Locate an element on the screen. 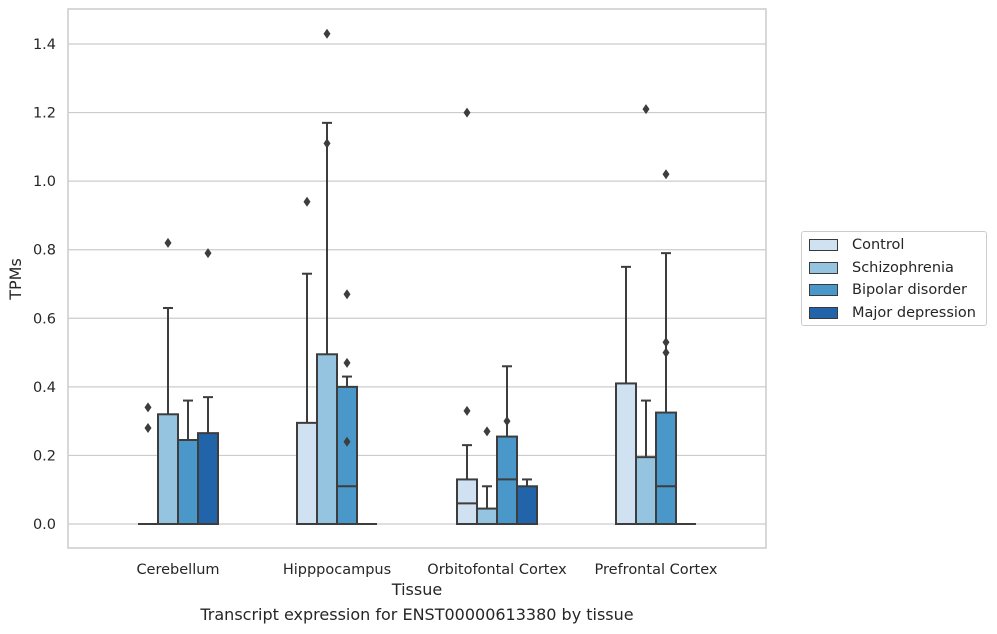  legend-swatch-schizophrenia is located at coordinates (823, 268).